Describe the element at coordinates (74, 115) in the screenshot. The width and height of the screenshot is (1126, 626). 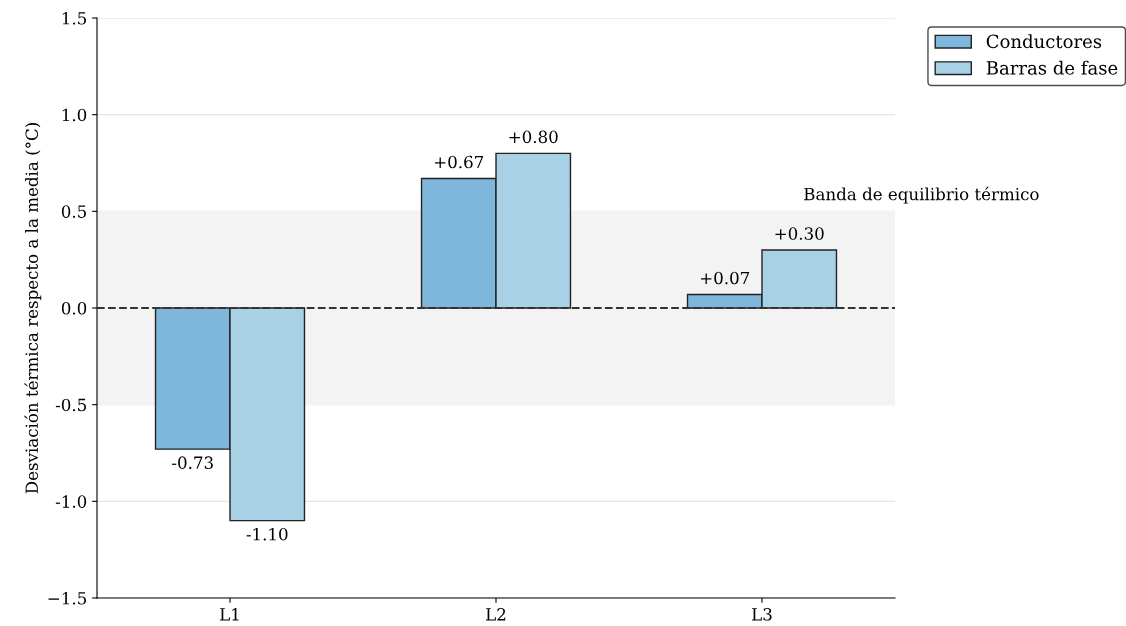
I see `y-tick-label: 1.0` at that location.